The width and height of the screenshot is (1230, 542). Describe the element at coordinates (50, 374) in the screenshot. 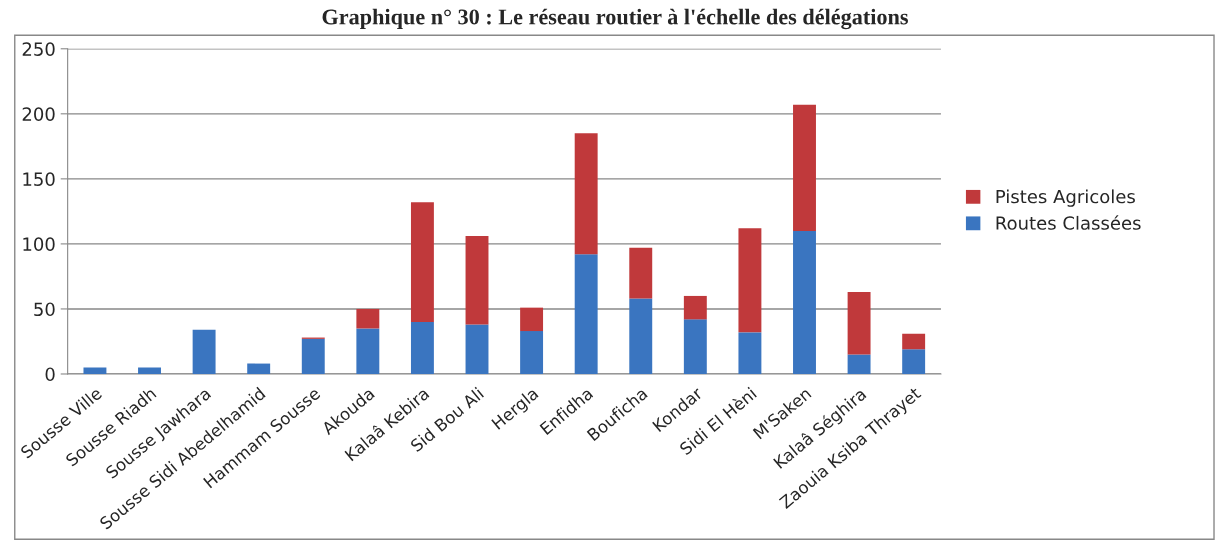

I see `y-tick-label: 0` at that location.